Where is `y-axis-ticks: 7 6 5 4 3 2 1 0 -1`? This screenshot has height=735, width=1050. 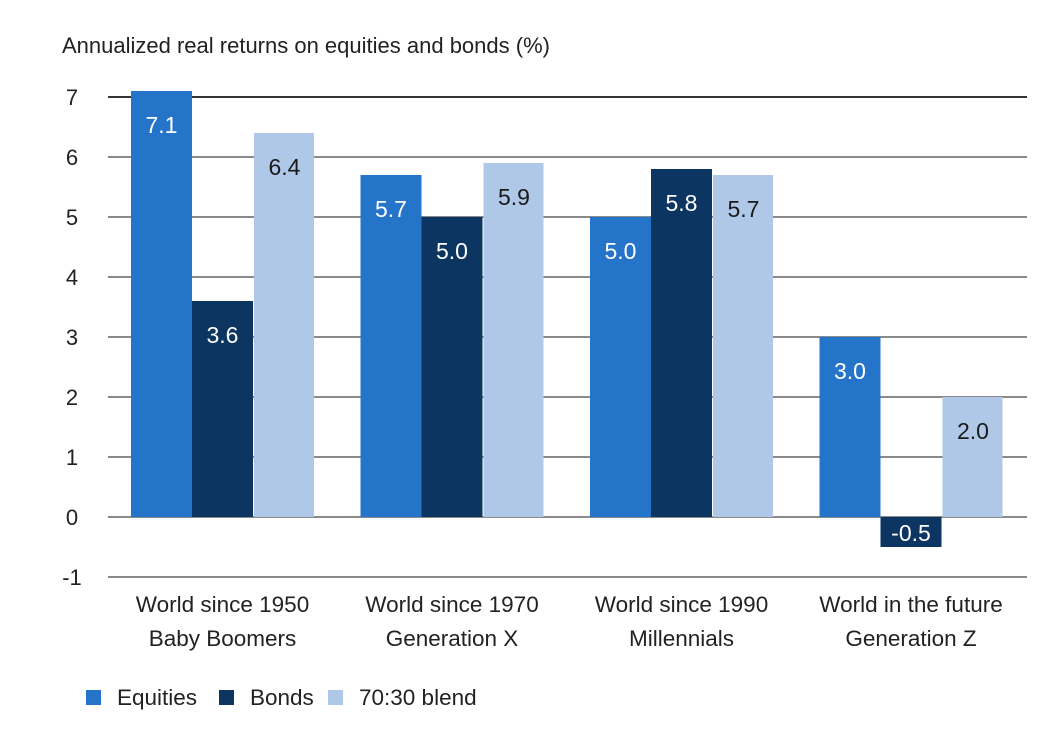
y-axis-ticks: 7 6 5 4 3 2 1 0 -1 is located at coordinates (72, 337).